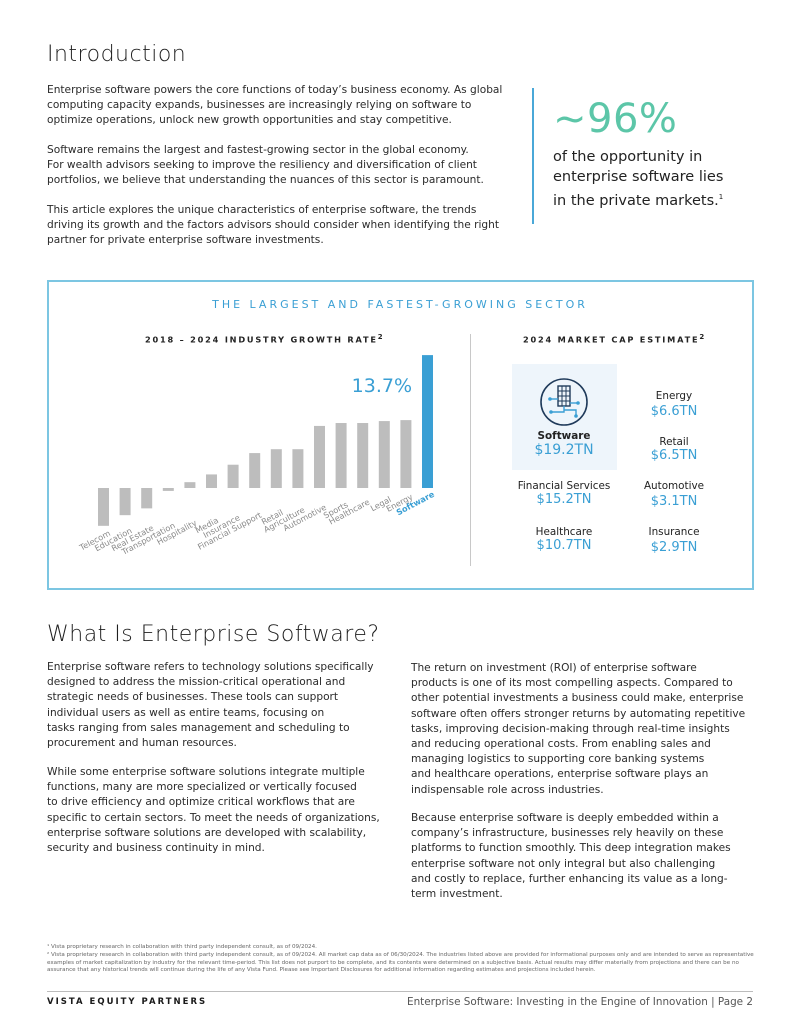  I want to click on marketcap-retail-label: Retail, so click(674, 442).